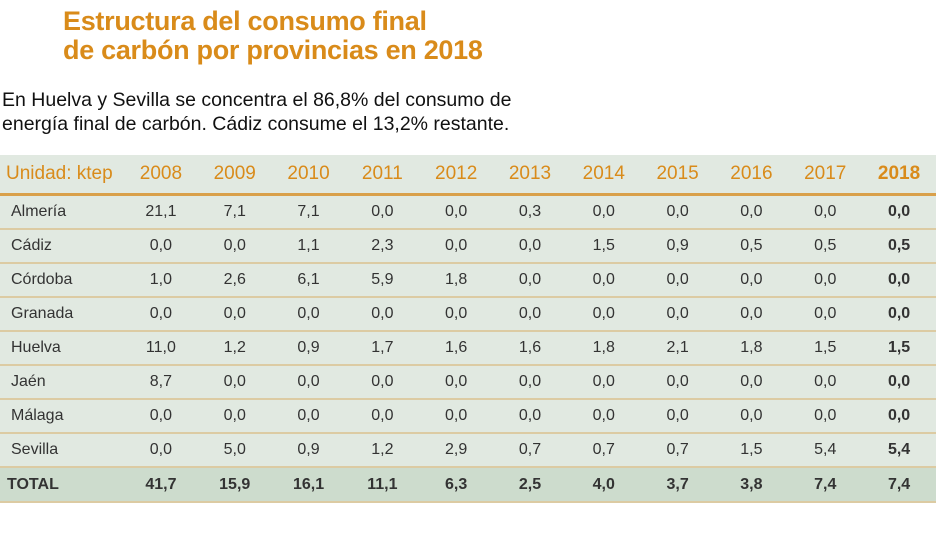 This screenshot has height=545, width=936. What do you see at coordinates (62, 280) in the screenshot?
I see `province-label: Córdoba` at bounding box center [62, 280].